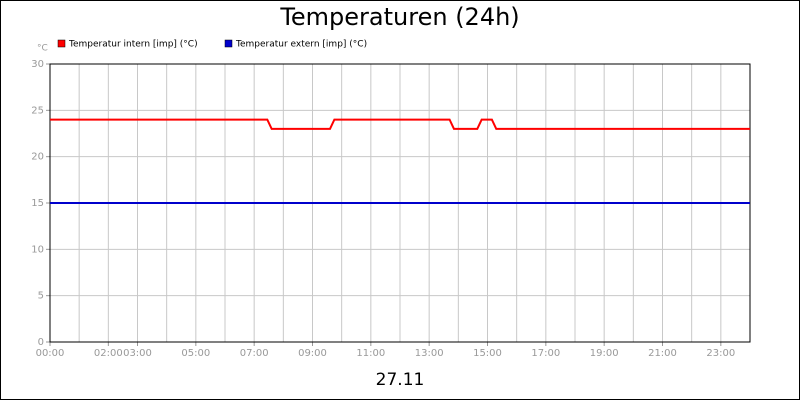  Describe the element at coordinates (108, 353) in the screenshot. I see `x-tick-label: 02:00` at that location.